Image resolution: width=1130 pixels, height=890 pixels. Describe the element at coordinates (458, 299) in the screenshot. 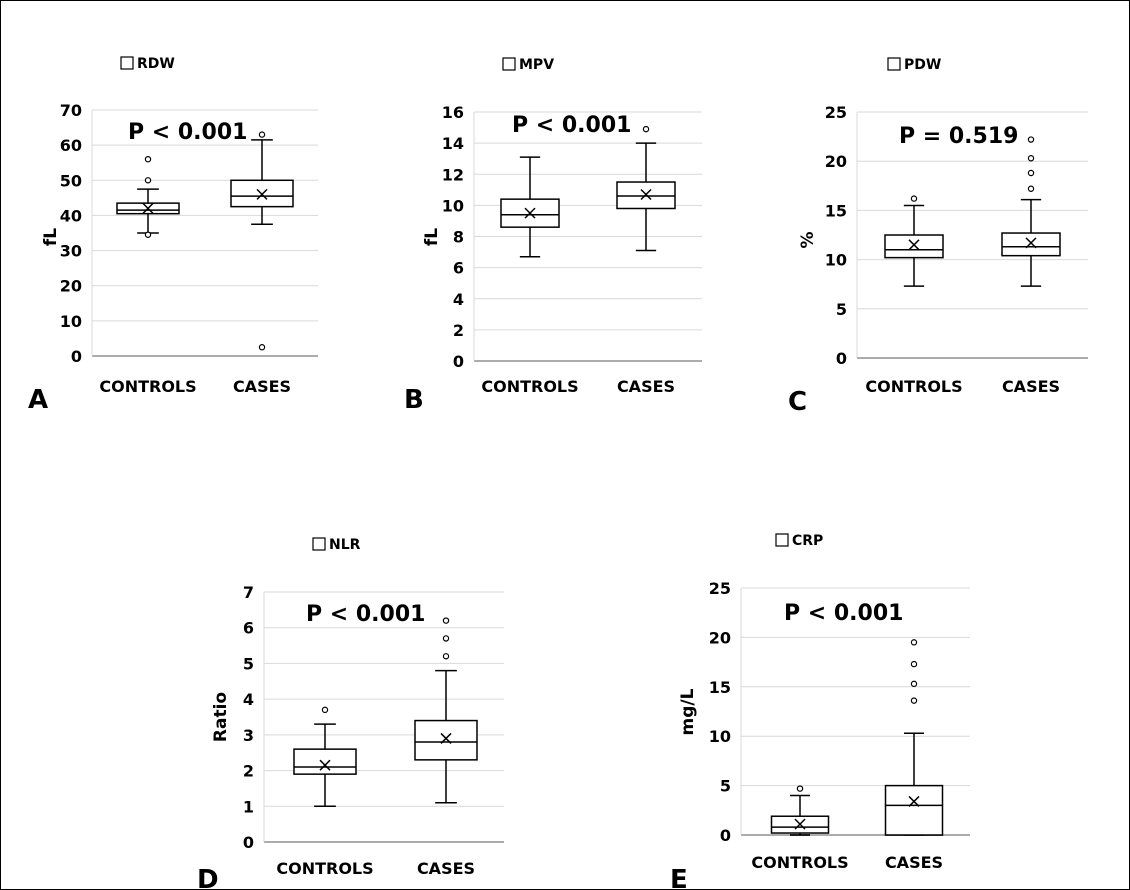

I see `y-tick-label: 4` at that location.